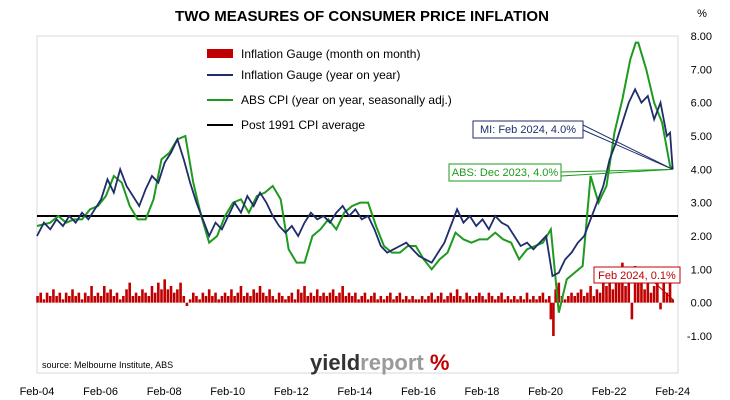 The image size is (730, 400). I want to click on annotation-mi-text: MI: Feb 2024, 4.0%, so click(528, 130).